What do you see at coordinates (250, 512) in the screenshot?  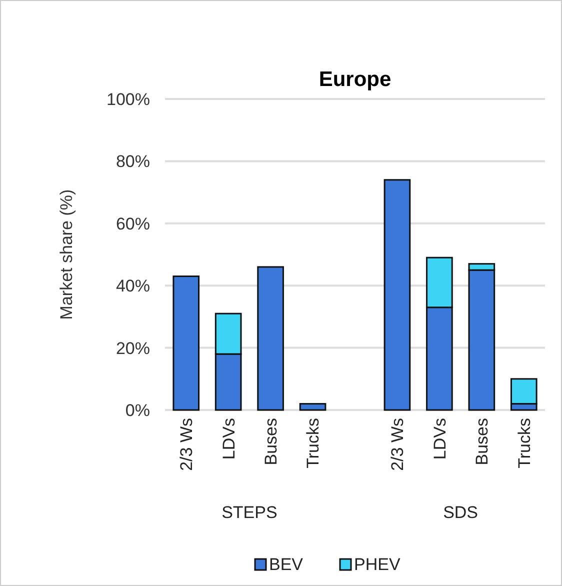 I see `text: STEPS` at bounding box center [250, 512].